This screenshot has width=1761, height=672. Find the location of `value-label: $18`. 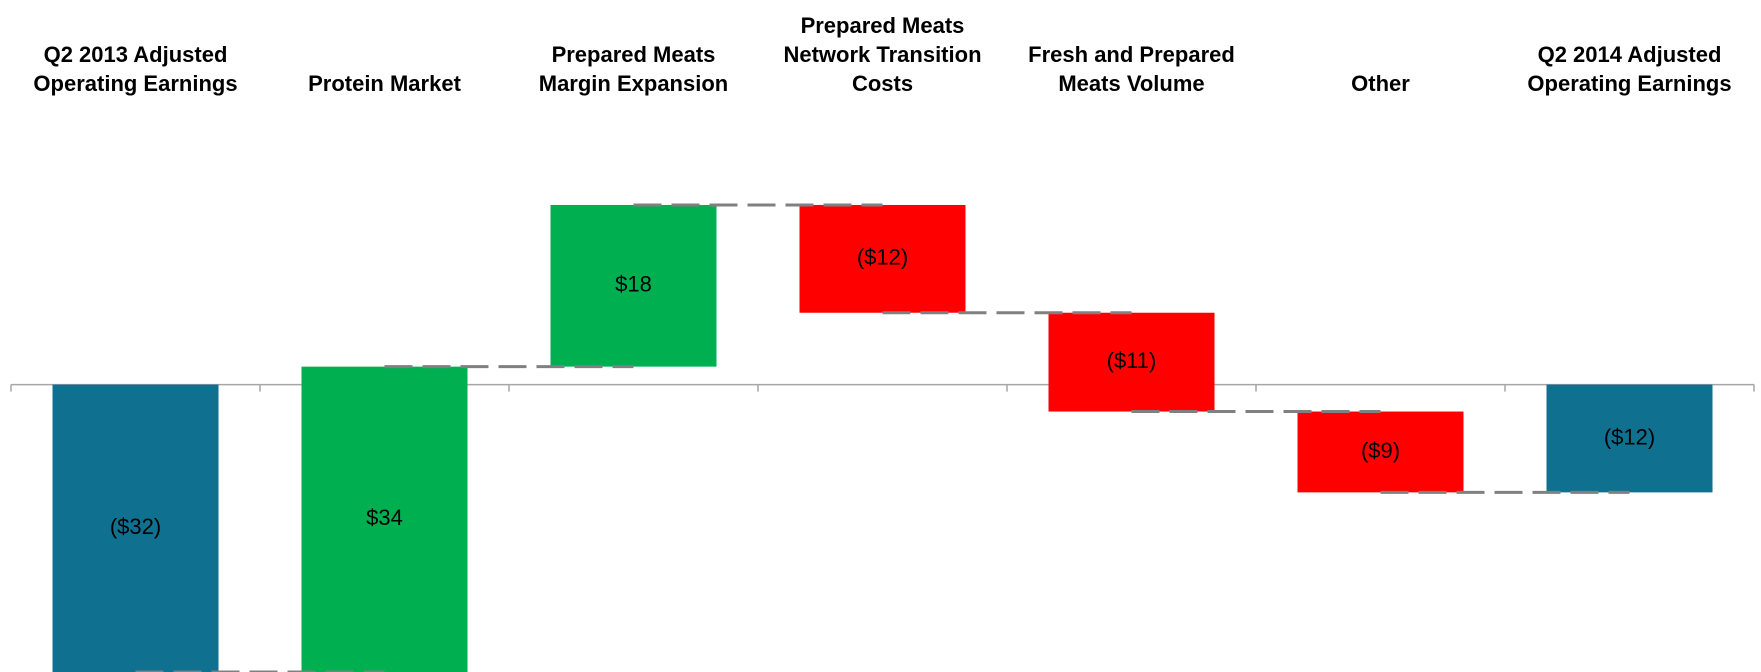

value-label: $18 is located at coordinates (633, 284).